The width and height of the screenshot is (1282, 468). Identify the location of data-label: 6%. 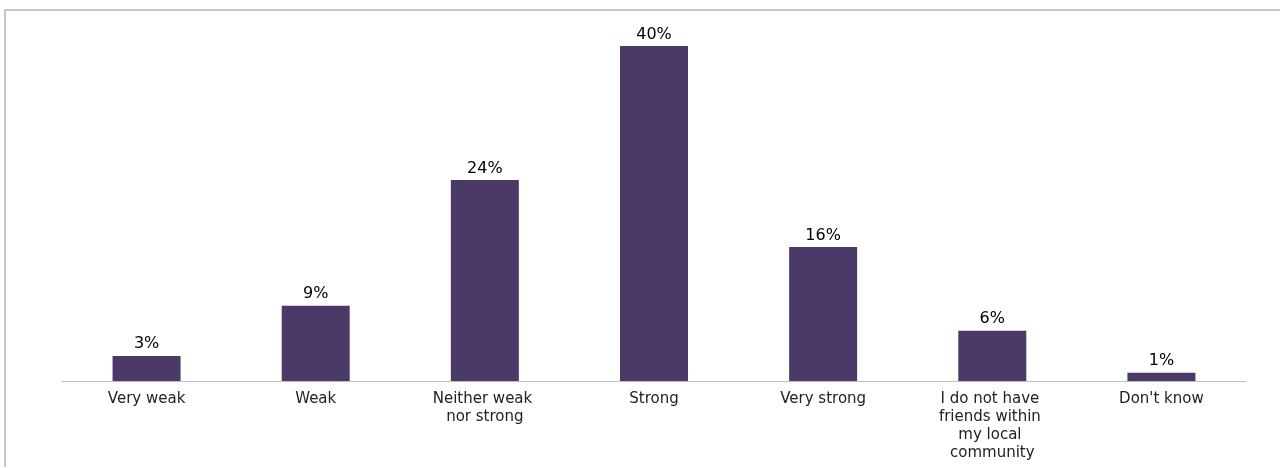
(992, 318).